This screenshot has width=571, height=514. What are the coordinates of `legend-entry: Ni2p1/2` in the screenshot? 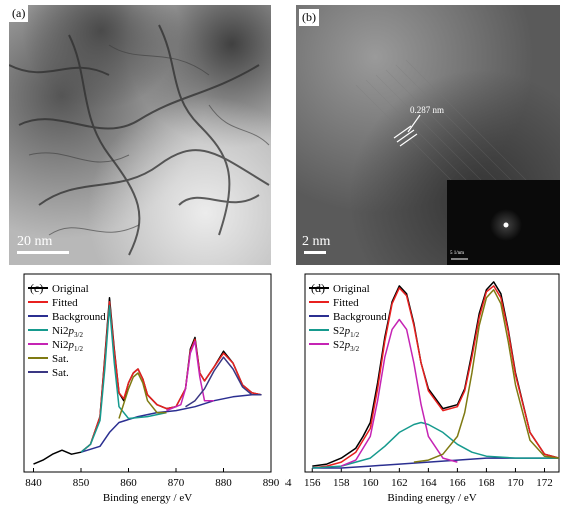 It's located at (67, 346).